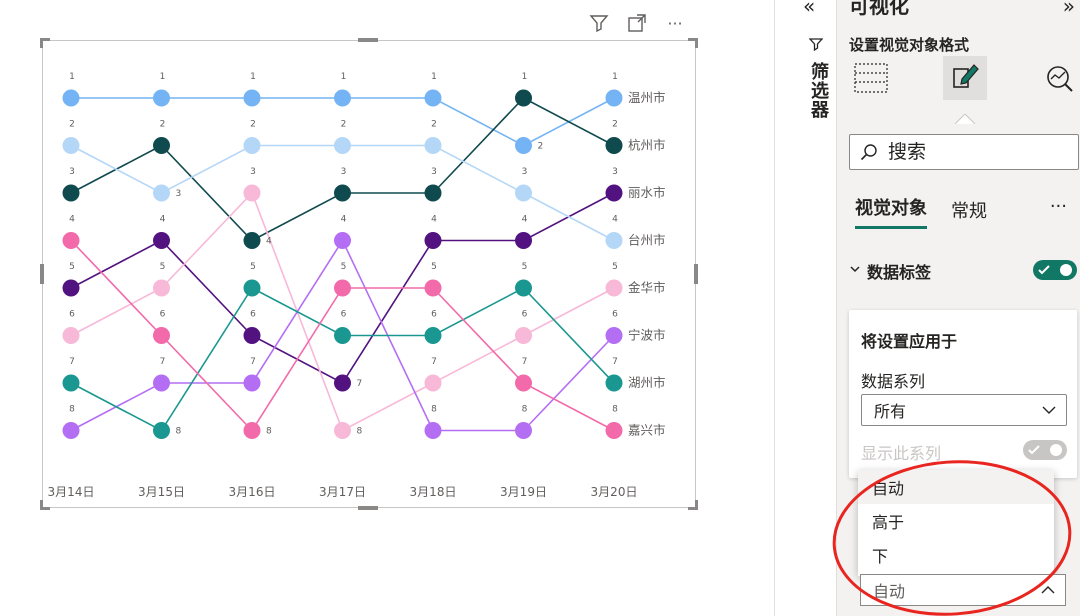  I want to click on funnel-icon, so click(599, 23).